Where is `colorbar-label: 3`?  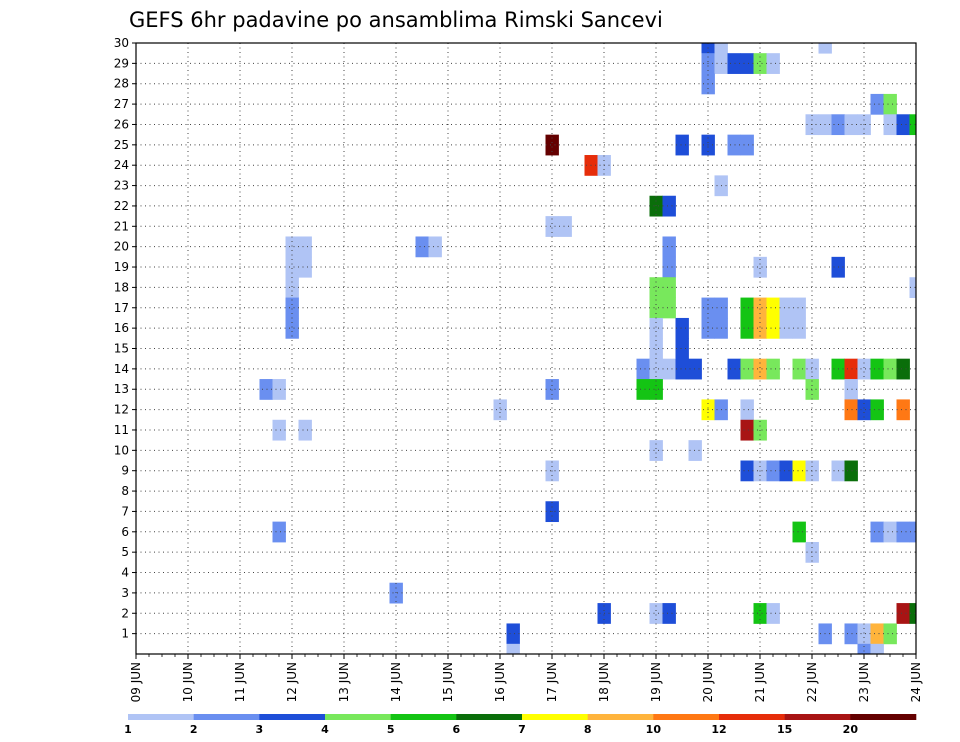
colorbar-label: 3 is located at coordinates (260, 729).